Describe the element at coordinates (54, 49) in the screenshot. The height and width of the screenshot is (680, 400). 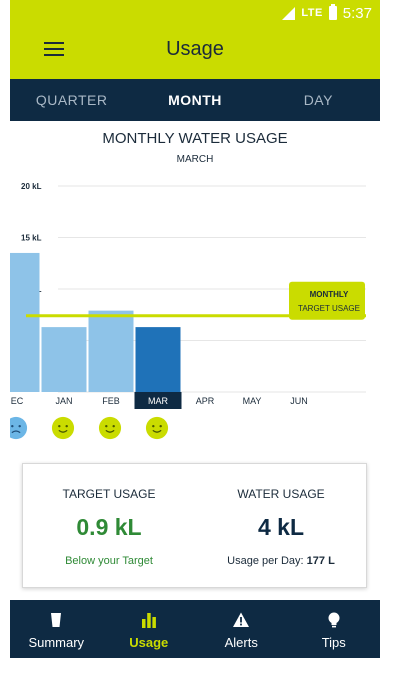
I see `hamburger-menu-icon` at that location.